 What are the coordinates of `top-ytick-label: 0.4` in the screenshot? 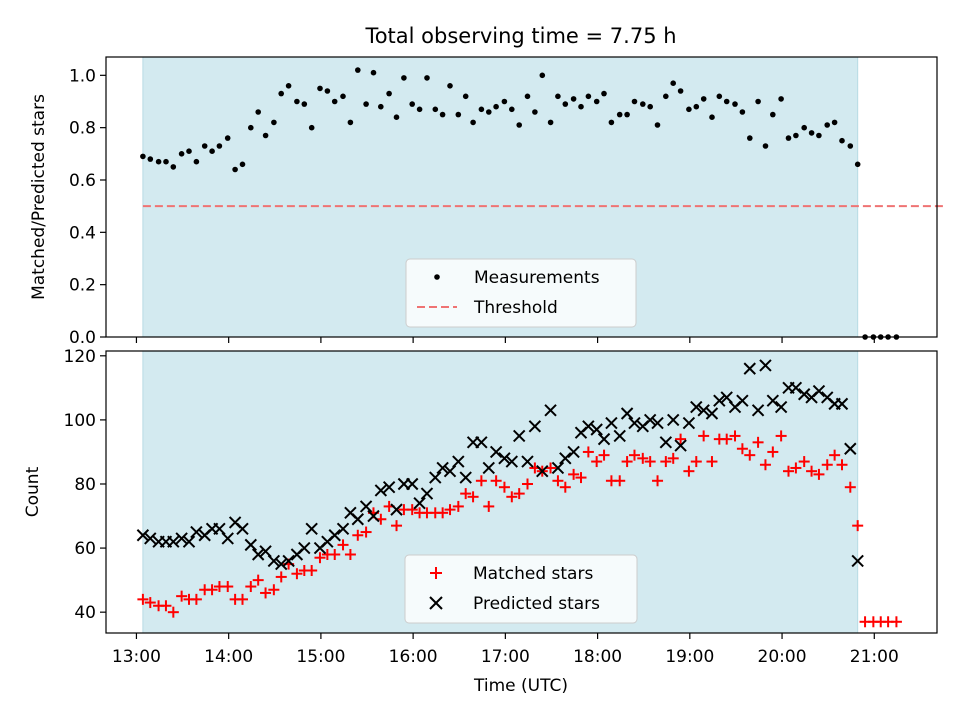 It's located at (82, 233).